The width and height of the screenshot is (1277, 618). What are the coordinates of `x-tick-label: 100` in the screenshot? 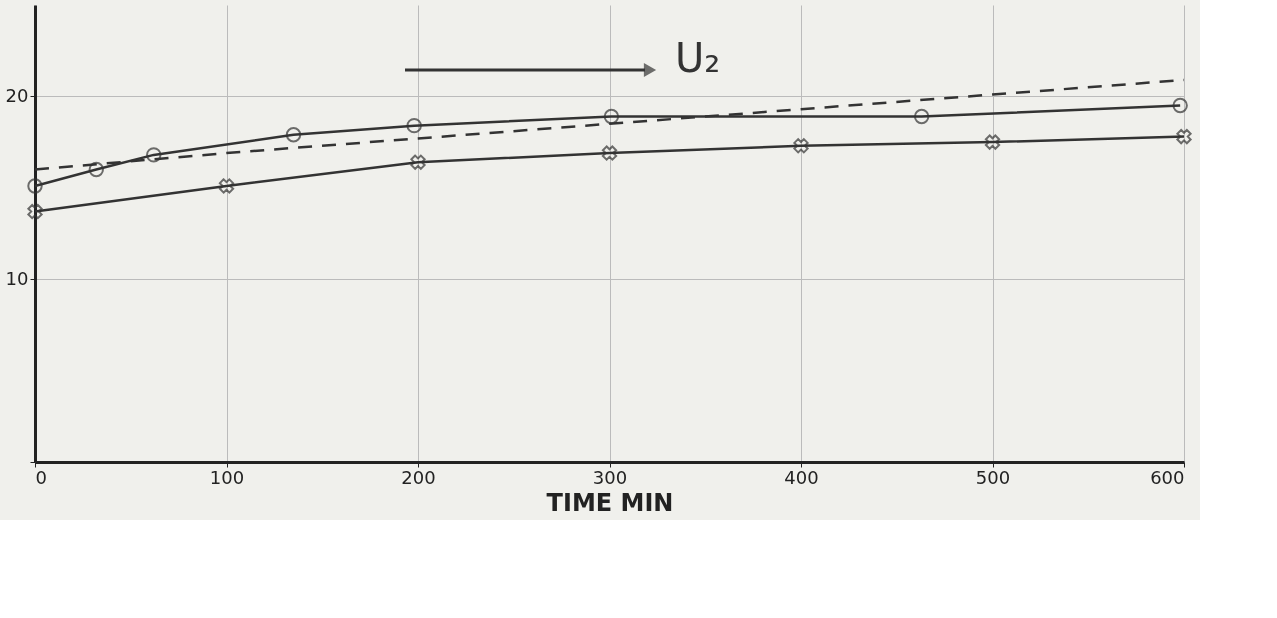 It's located at (227, 477).